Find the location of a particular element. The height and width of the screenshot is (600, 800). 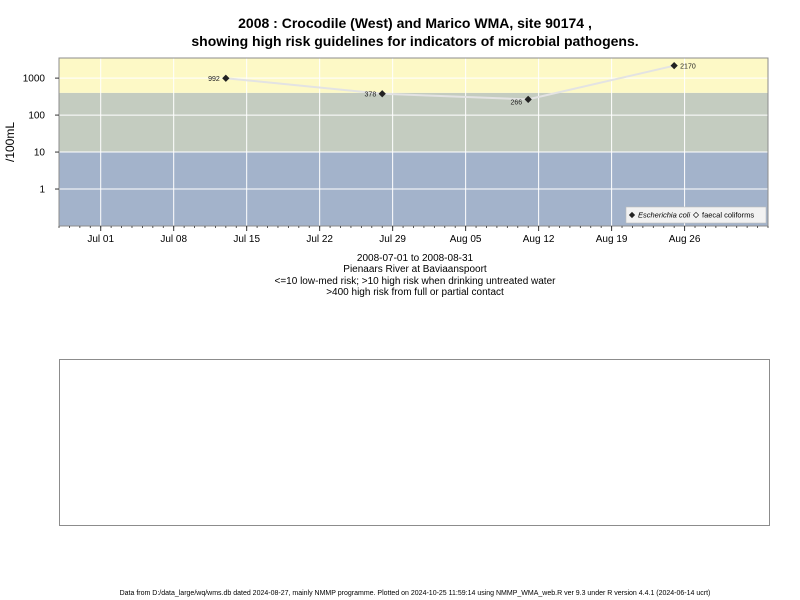

x-tick-label: Jul 29 is located at coordinates (392, 239).